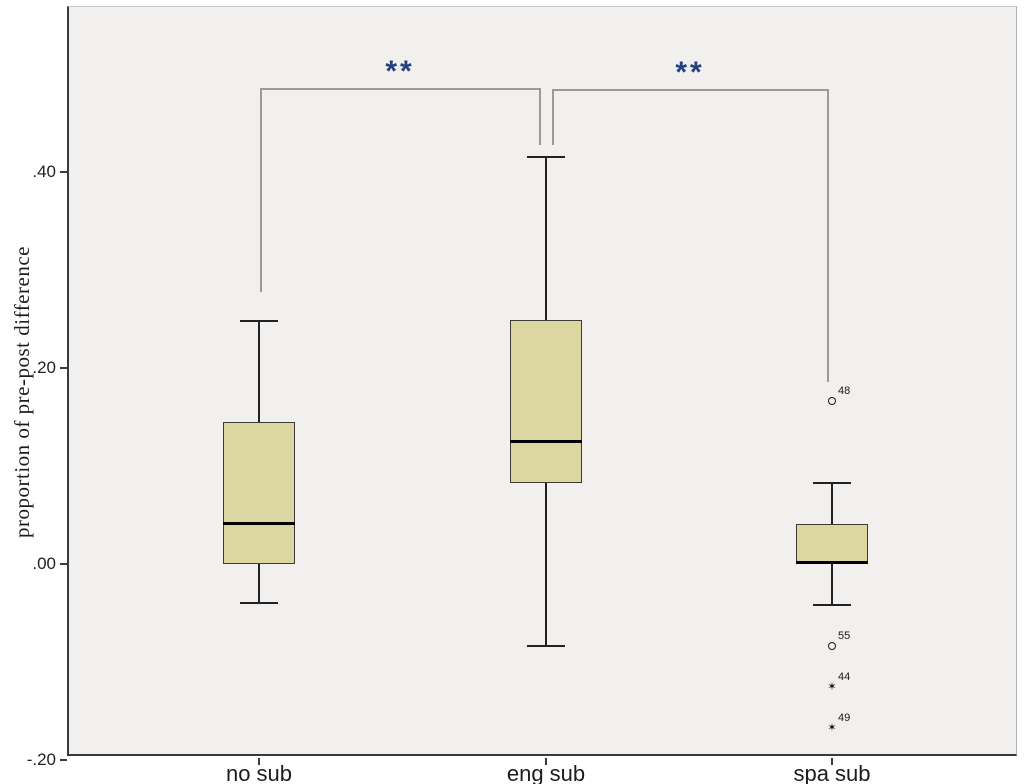 The image size is (1024, 784). I want to click on y-tick-label: .40, so click(44, 171).